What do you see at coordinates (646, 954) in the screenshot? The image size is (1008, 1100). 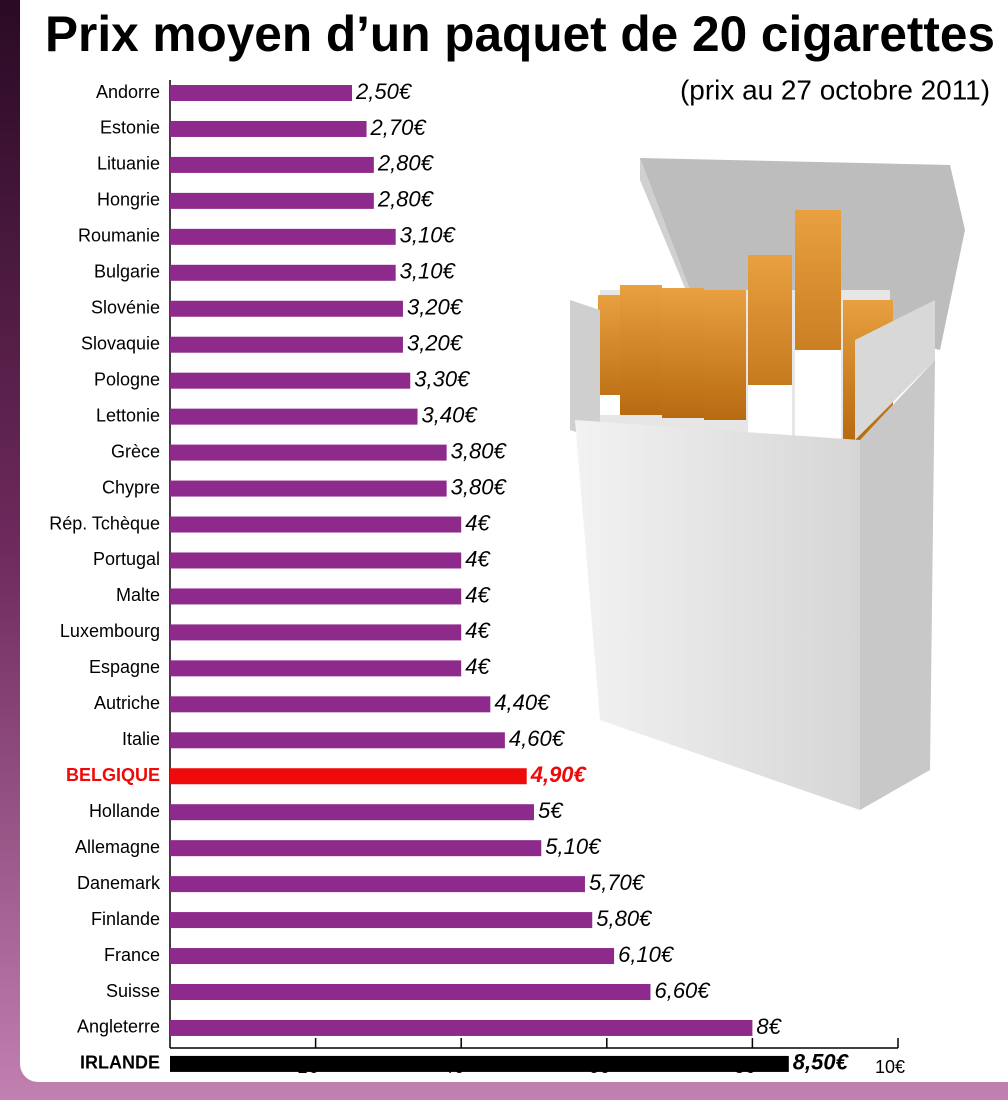 I see `value-label: 6,10€` at bounding box center [646, 954].